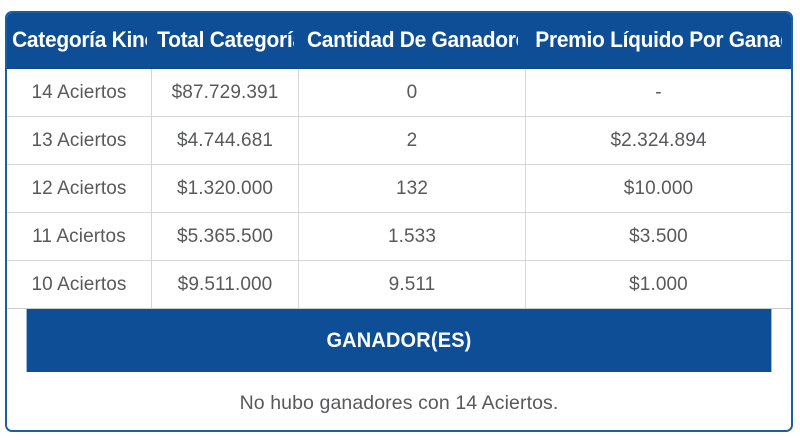 This screenshot has height=440, width=800. What do you see at coordinates (412, 188) in the screenshot?
I see `cell-cantidad-ganadores: 132` at bounding box center [412, 188].